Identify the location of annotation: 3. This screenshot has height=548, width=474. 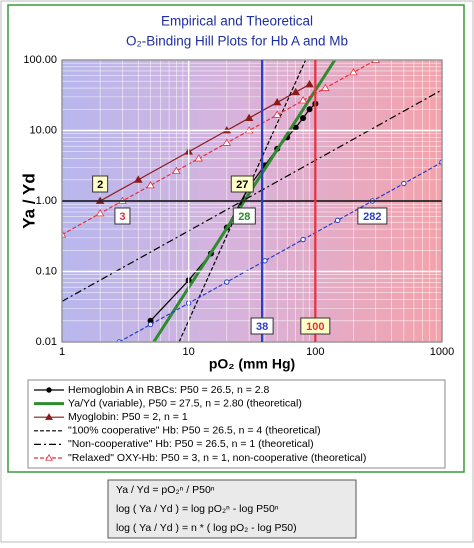
(122, 217).